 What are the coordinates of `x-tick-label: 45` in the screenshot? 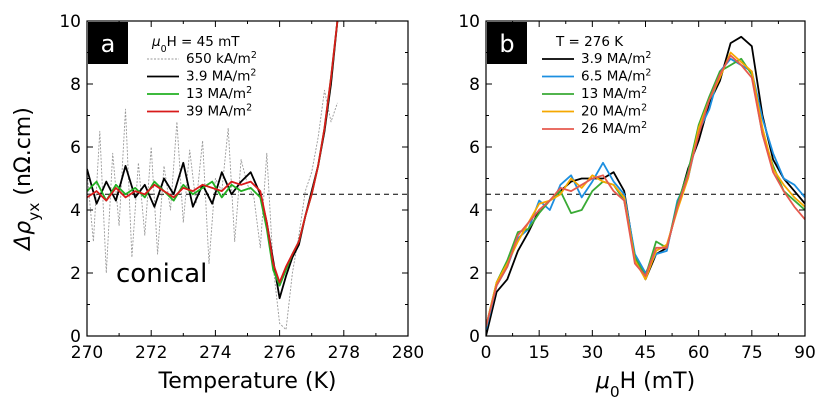 It's located at (646, 353).